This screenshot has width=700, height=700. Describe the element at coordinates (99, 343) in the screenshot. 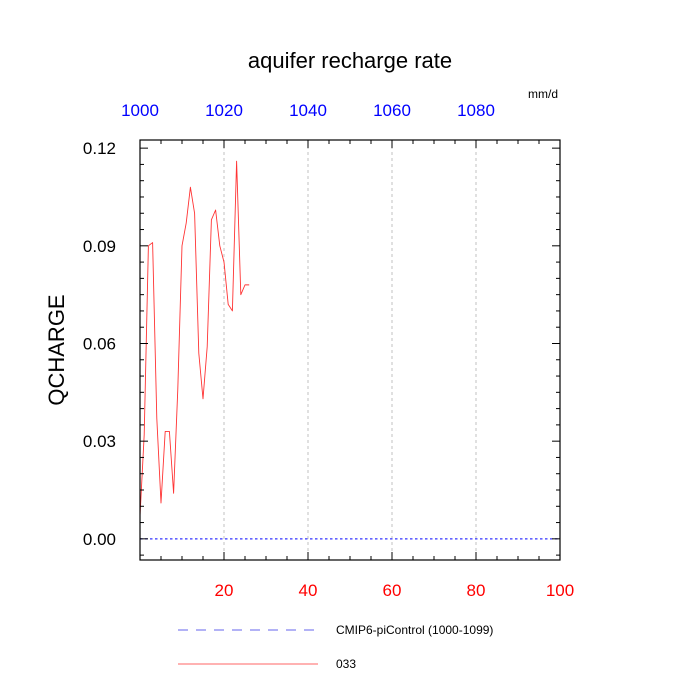

I see `y-tick-label: 0.06` at that location.